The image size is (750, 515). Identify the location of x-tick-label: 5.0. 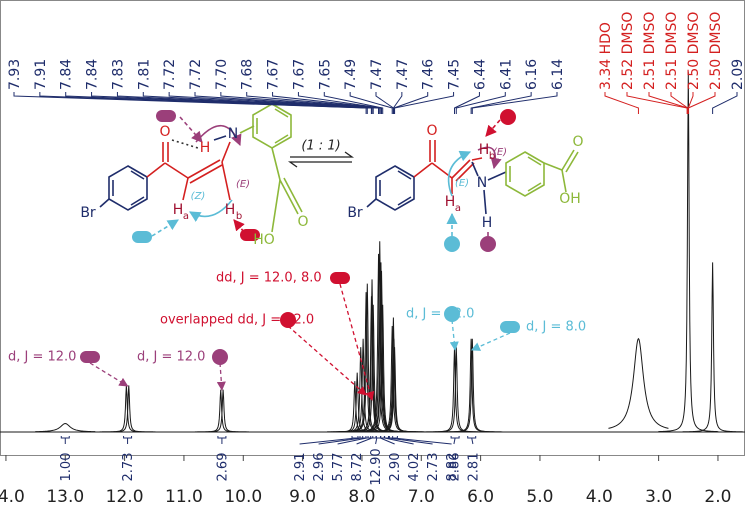
(539, 497).